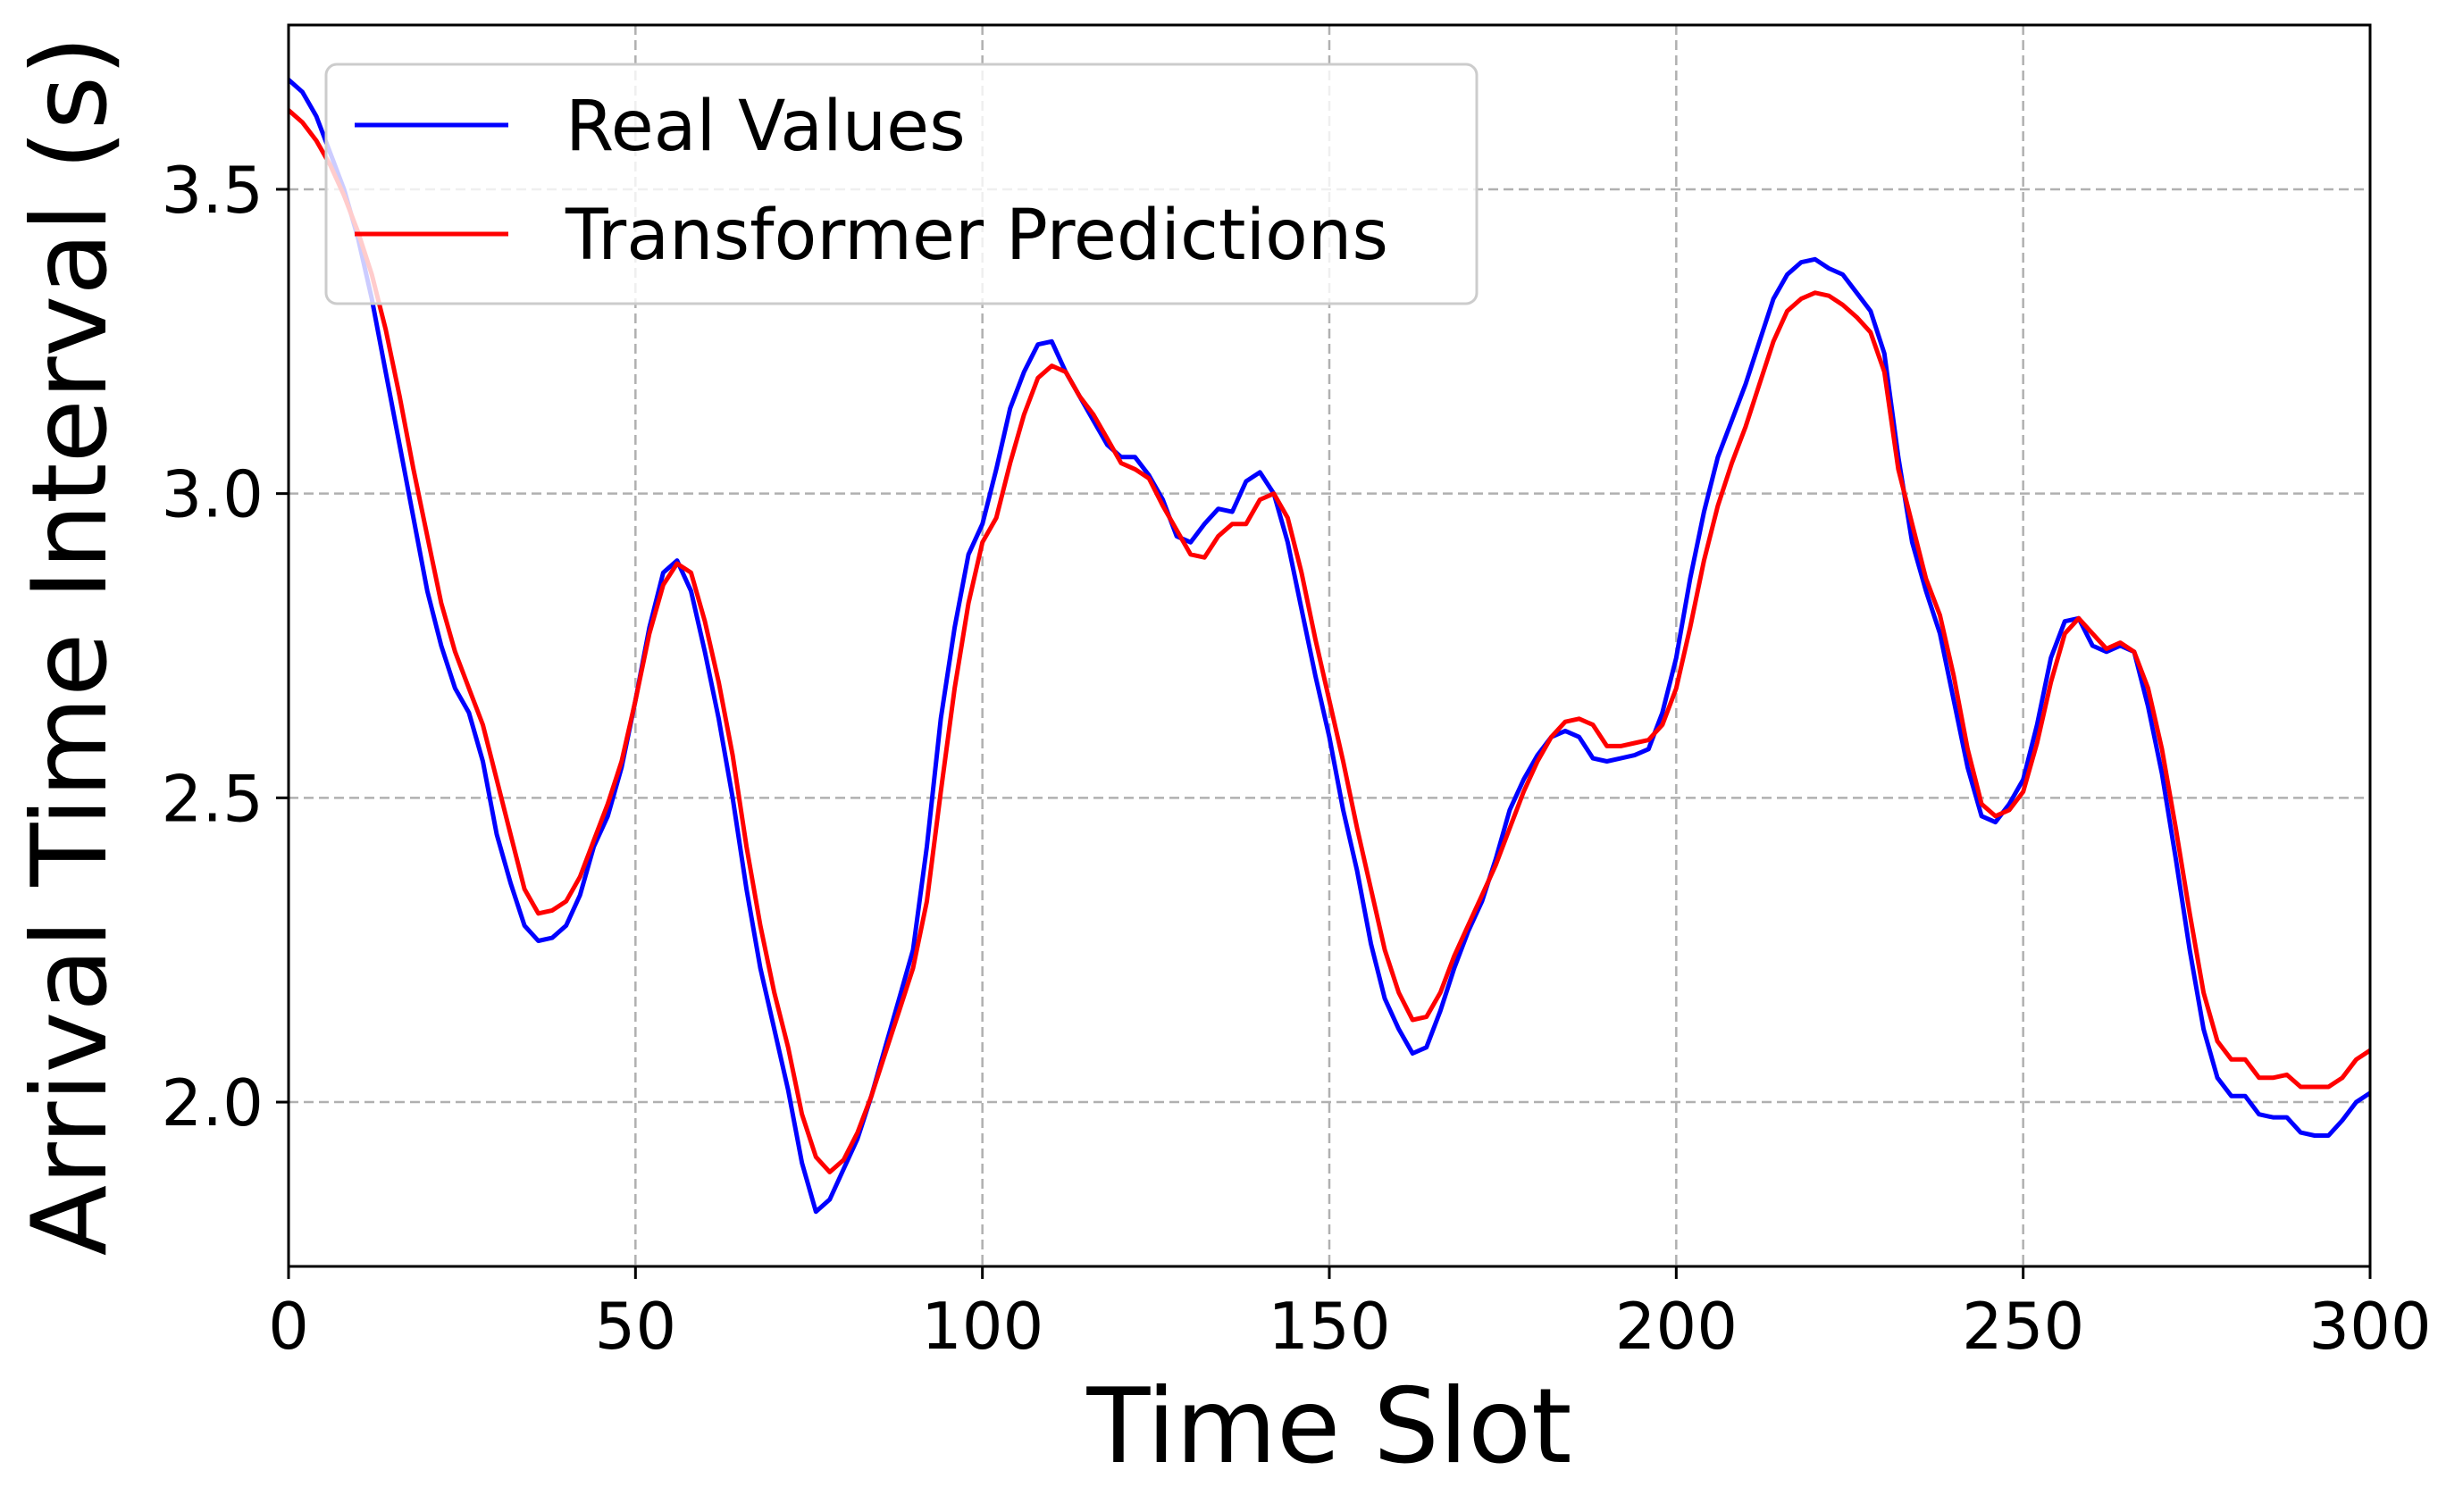 Image resolution: width=2463 pixels, height=1512 pixels. What do you see at coordinates (2023, 1326) in the screenshot?
I see `x-tick-label: 250` at bounding box center [2023, 1326].